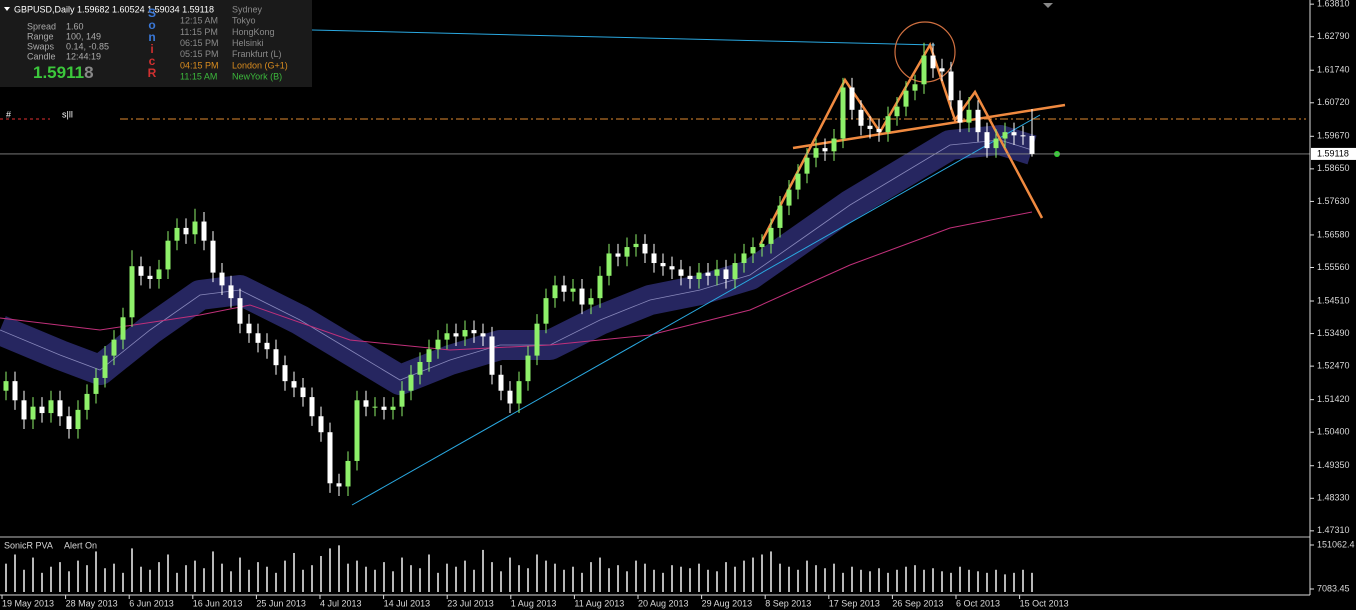 This screenshot has width=1356, height=610. What do you see at coordinates (1333, 136) in the screenshot?
I see `y-tick-label: 1.59670` at bounding box center [1333, 136].